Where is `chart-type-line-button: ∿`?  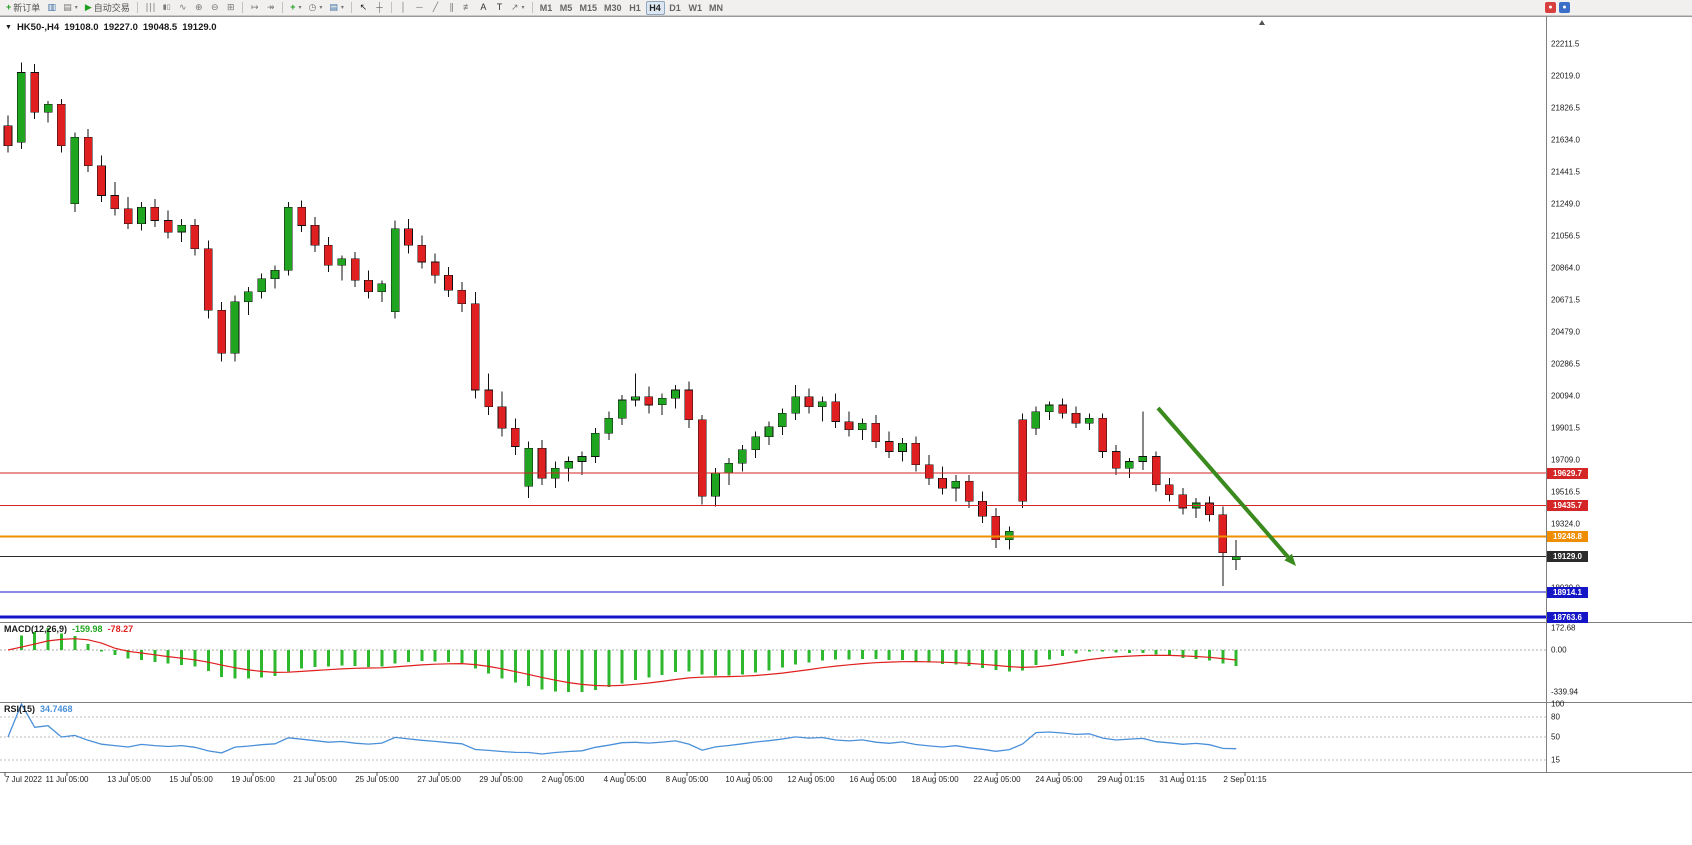
chart-type-line-button: ∿ is located at coordinates (182, 8).